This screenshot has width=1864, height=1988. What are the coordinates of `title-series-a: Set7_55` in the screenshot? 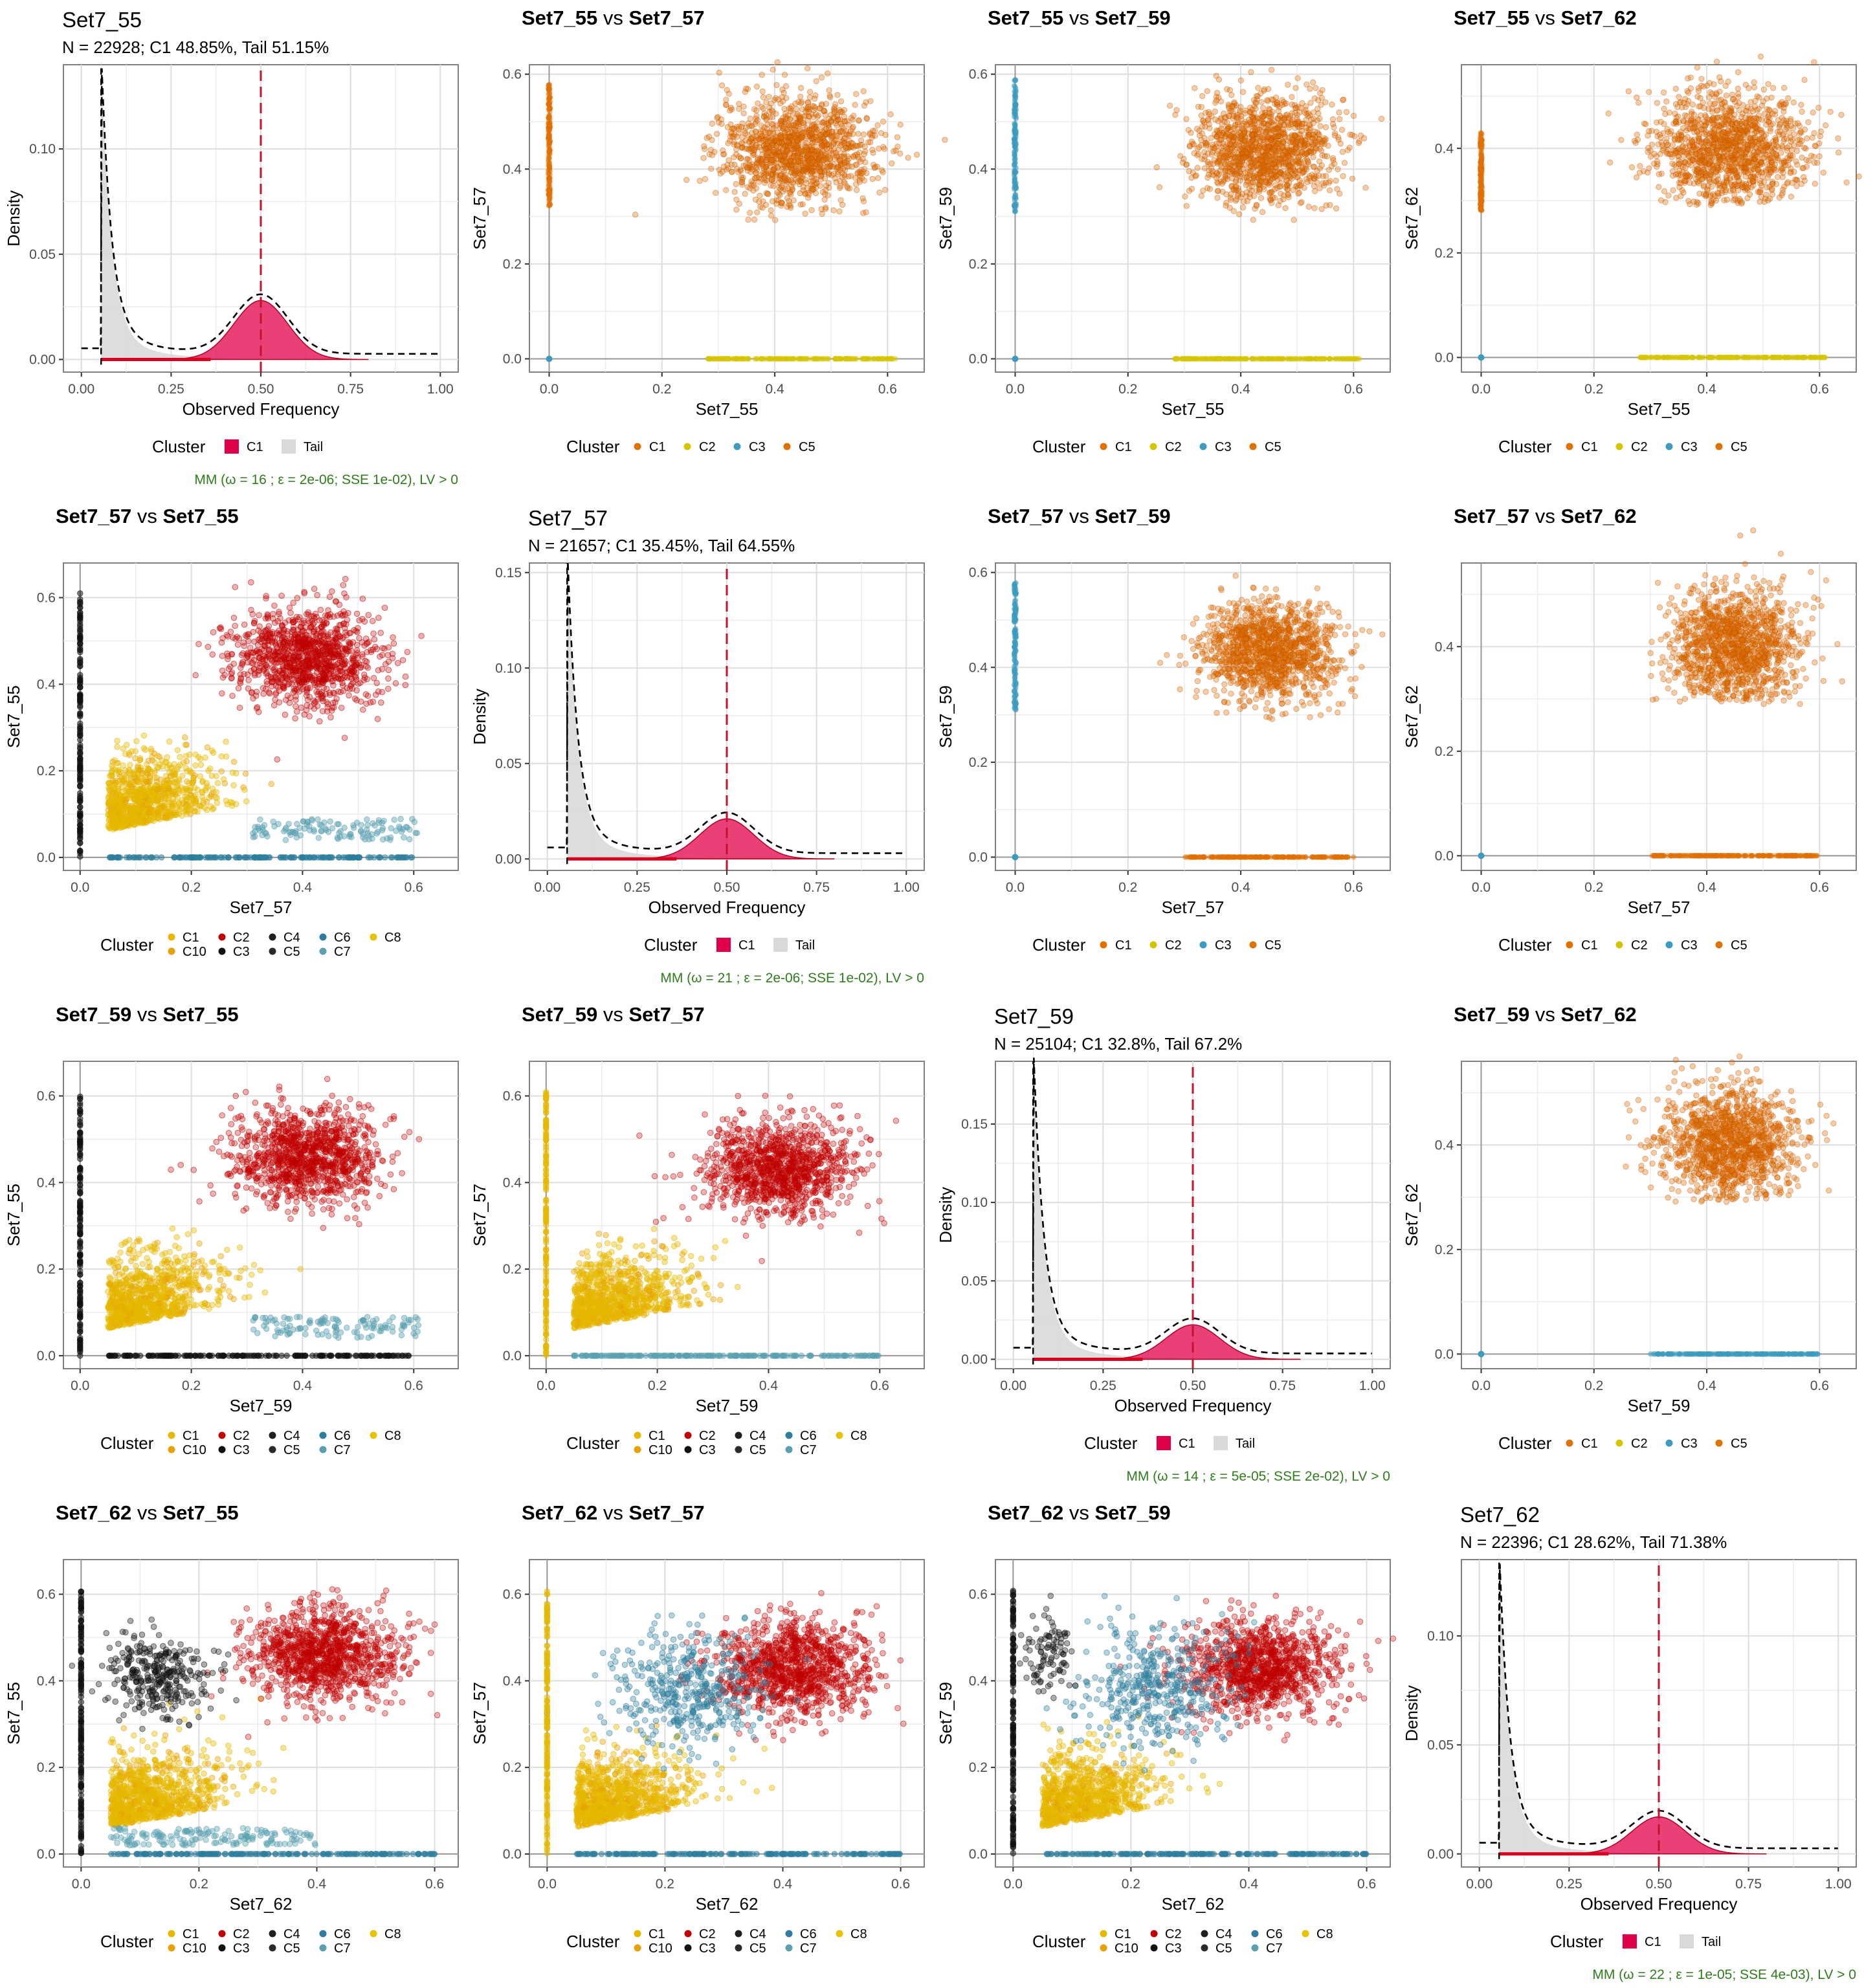 It's located at (1491, 17).